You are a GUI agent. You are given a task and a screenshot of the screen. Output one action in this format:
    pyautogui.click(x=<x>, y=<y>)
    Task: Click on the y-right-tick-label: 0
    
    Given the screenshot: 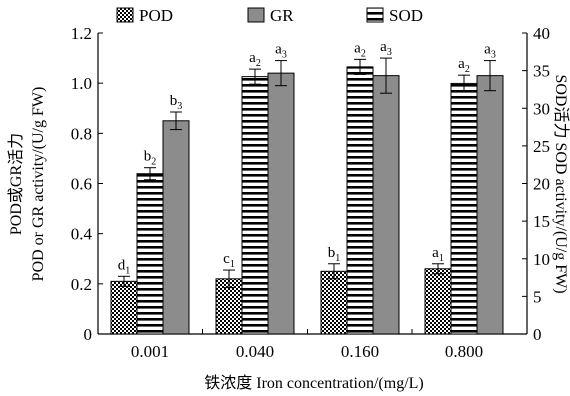 What is the action you would take?
    pyautogui.click(x=537, y=334)
    